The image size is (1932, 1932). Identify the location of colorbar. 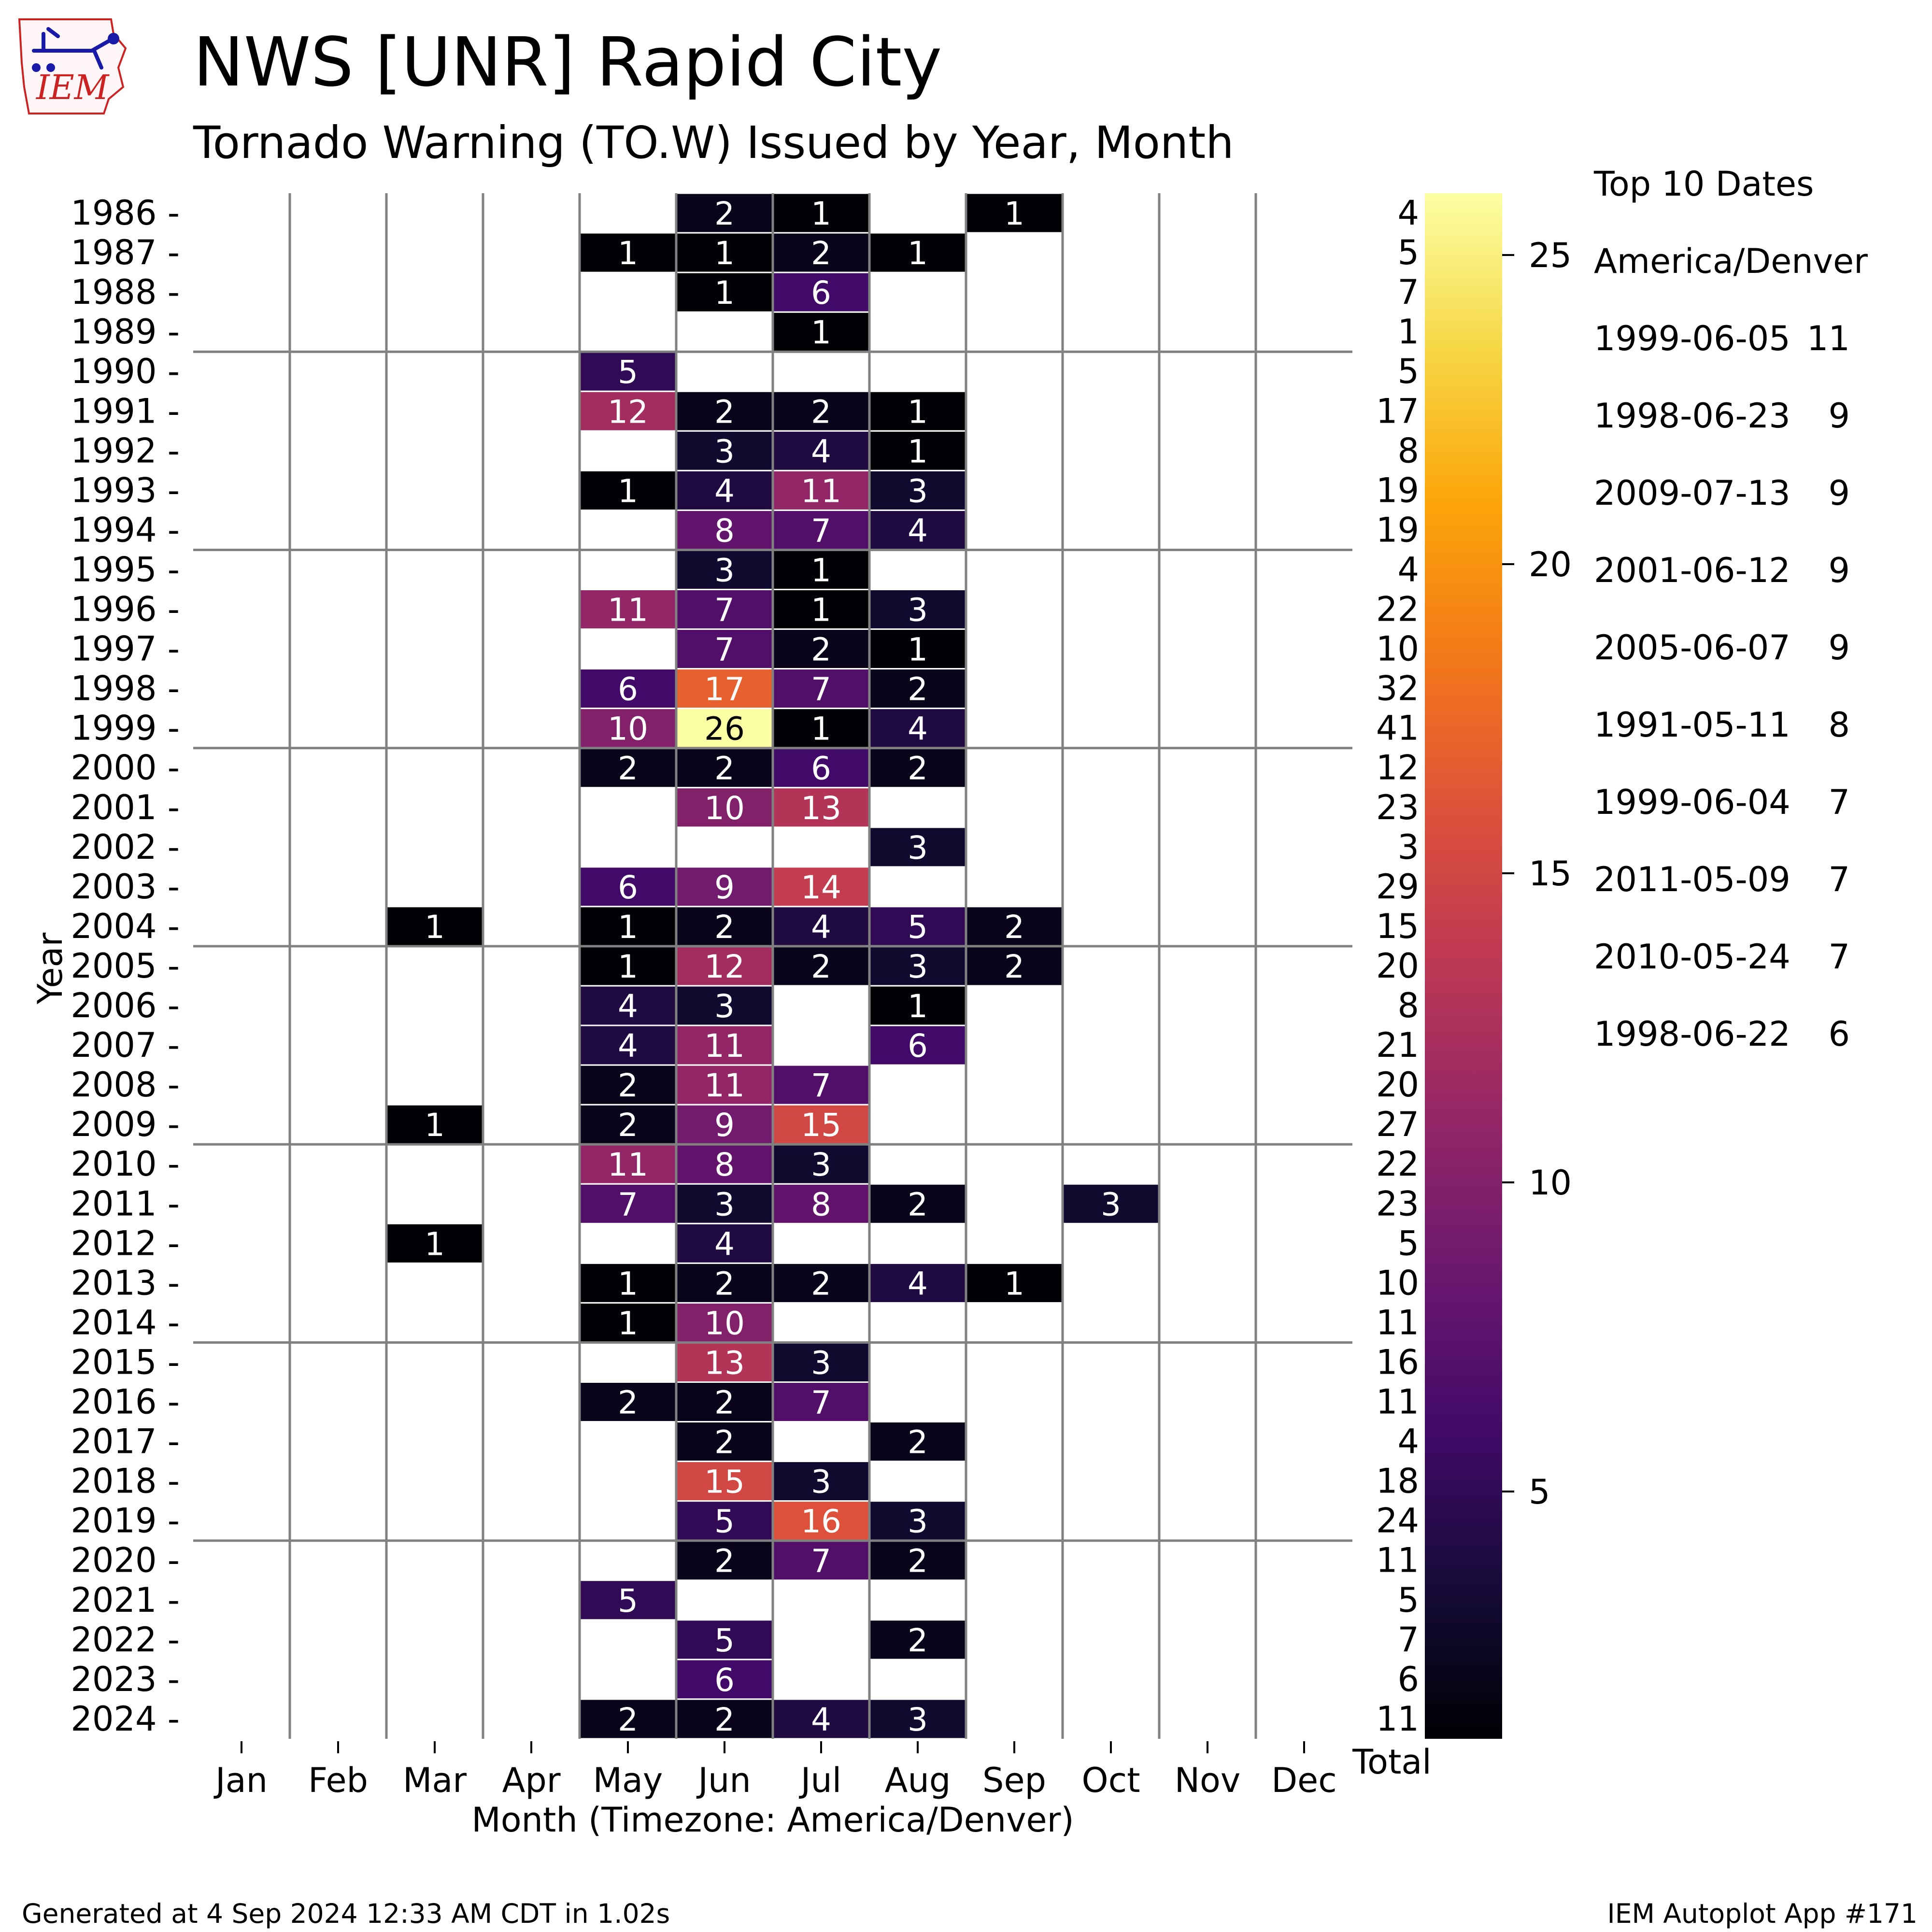
(1463, 966).